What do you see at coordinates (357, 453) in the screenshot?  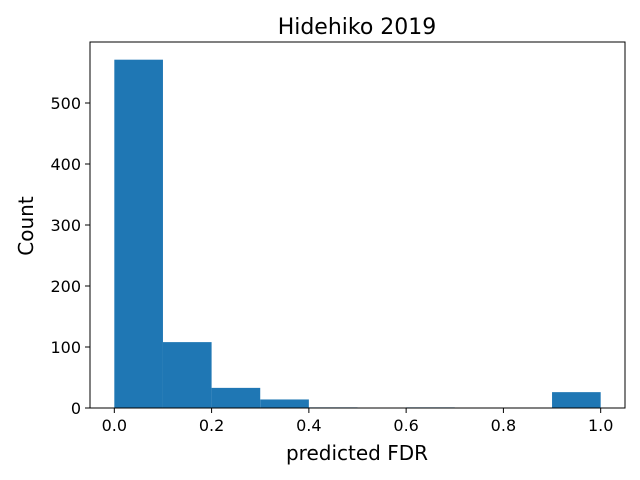 I see `x-axis-label: predicted FDR` at bounding box center [357, 453].